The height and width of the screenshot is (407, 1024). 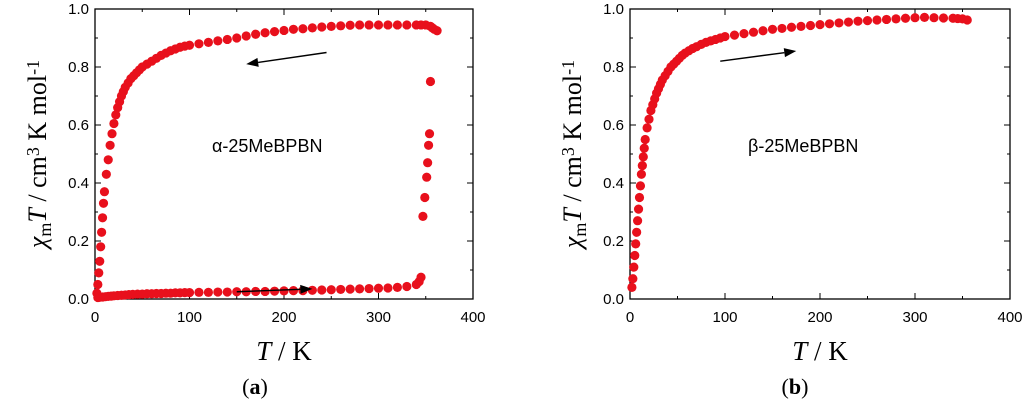 What do you see at coordinates (78, 9) in the screenshot?
I see `y-tick-label: 1.0` at bounding box center [78, 9].